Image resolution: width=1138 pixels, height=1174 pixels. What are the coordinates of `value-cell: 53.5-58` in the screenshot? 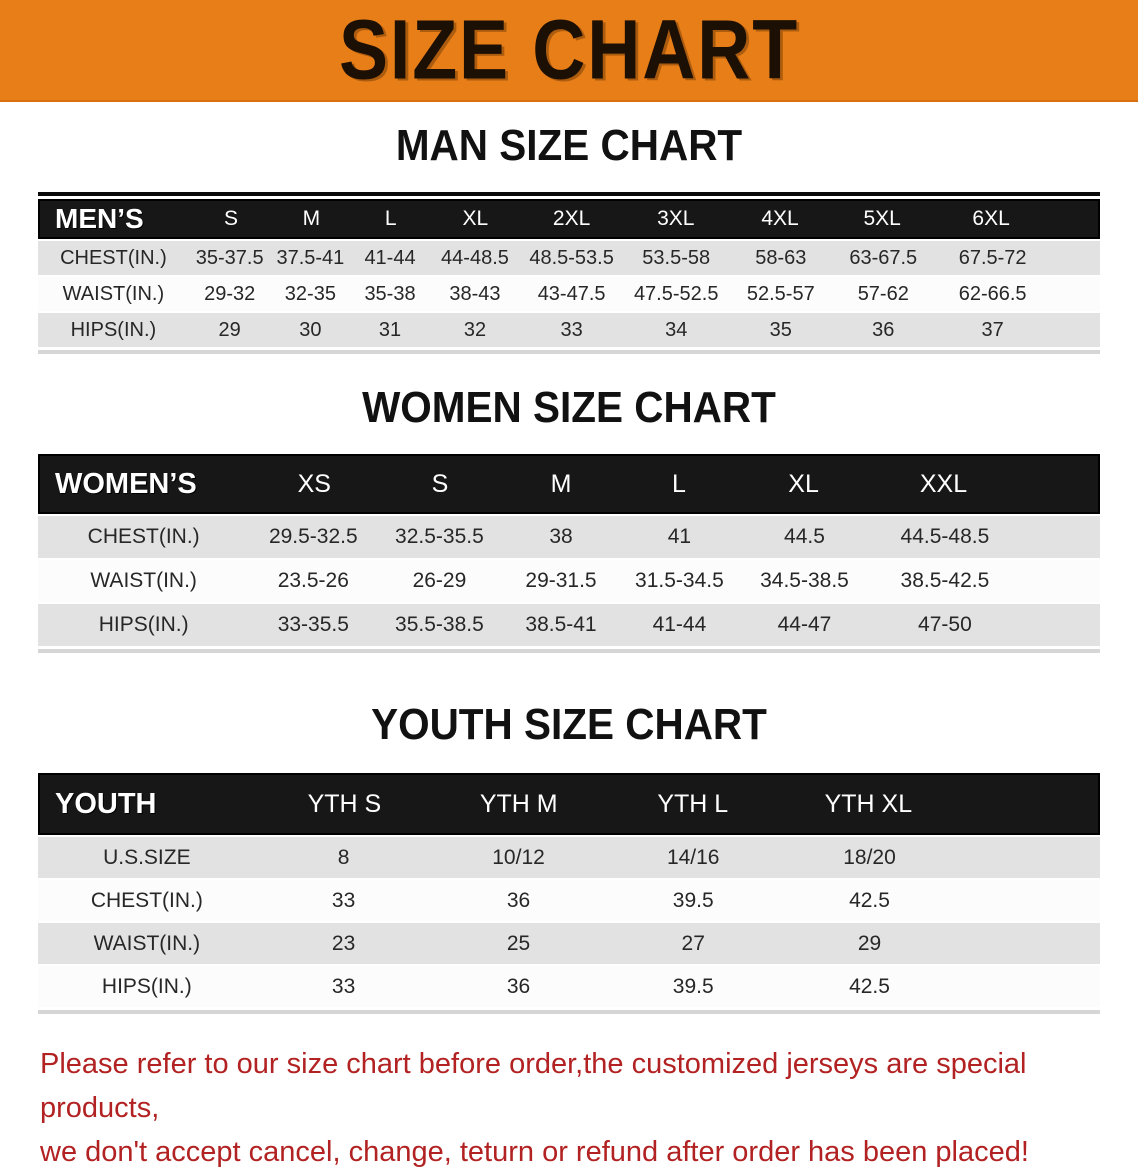 It's located at (676, 257).